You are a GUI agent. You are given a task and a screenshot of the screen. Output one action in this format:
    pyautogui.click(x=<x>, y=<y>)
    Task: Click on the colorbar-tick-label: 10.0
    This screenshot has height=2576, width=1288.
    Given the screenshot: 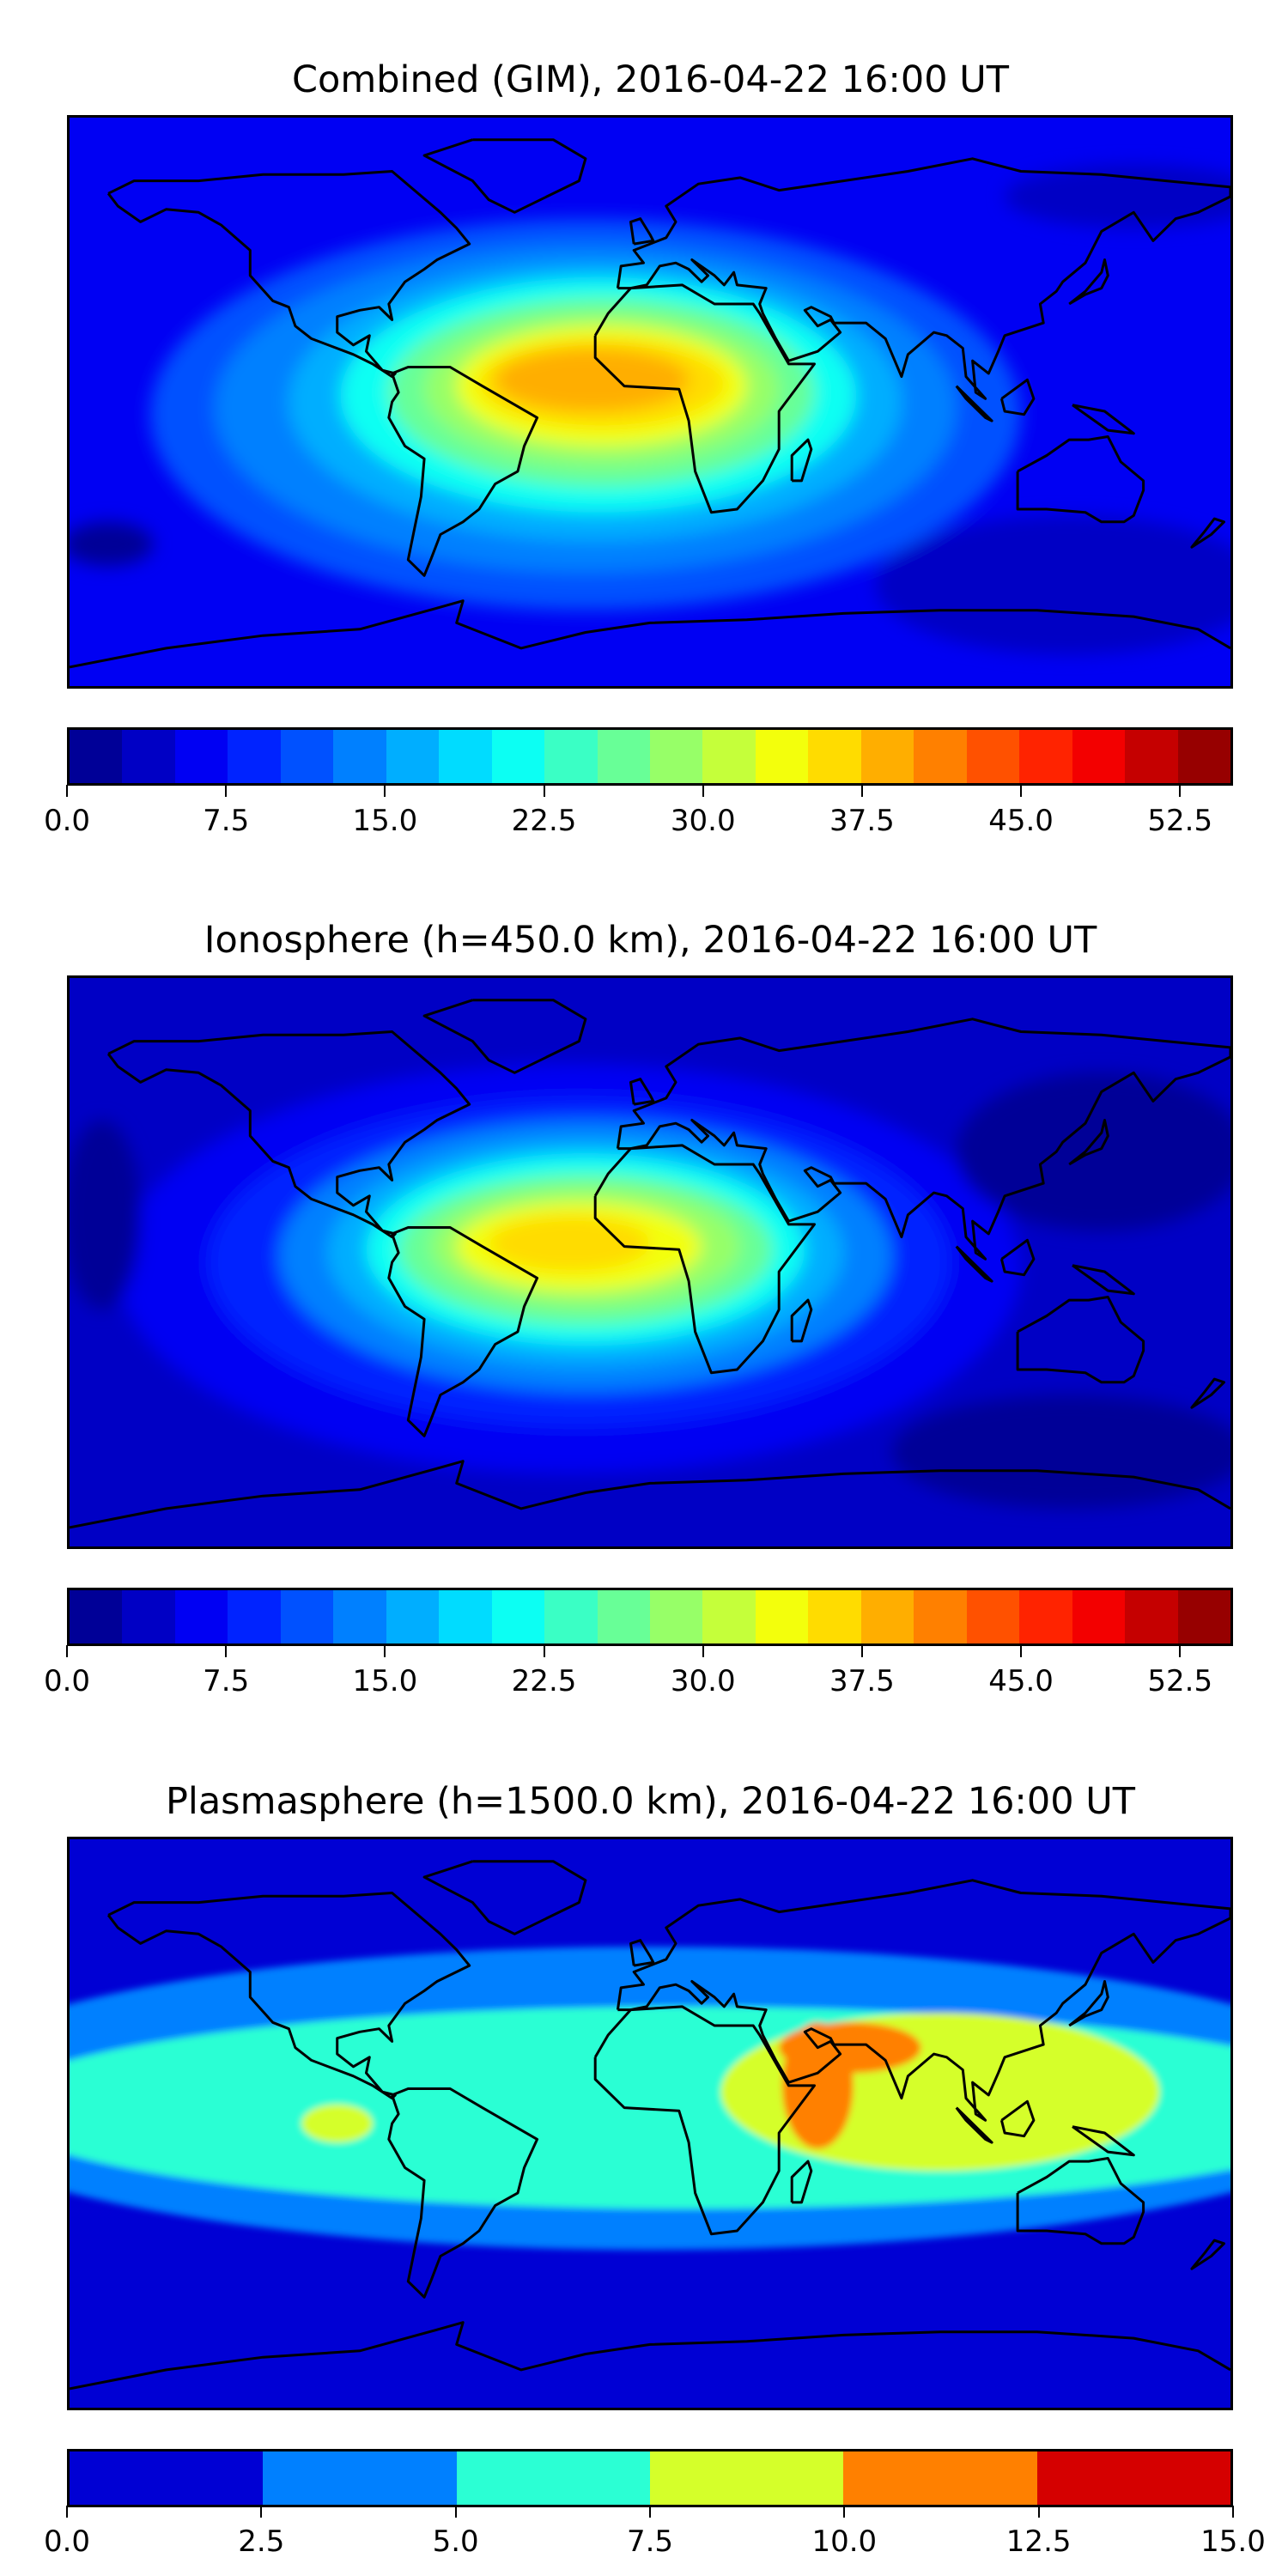 What is the action you would take?
    pyautogui.click(x=845, y=2541)
    